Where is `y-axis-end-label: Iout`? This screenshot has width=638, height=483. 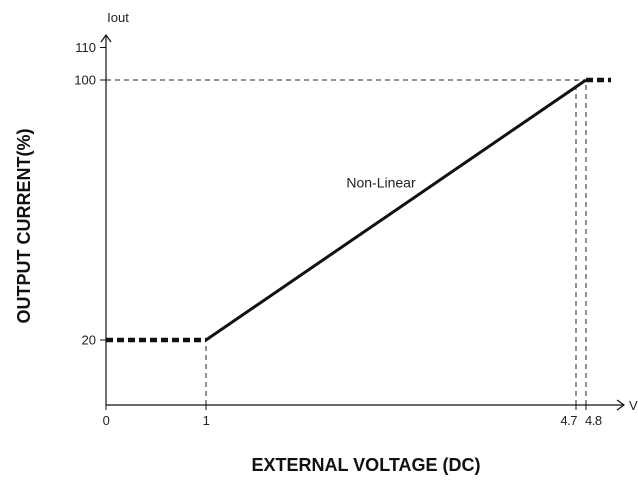
y-axis-end-label: Iout is located at coordinates (118, 17).